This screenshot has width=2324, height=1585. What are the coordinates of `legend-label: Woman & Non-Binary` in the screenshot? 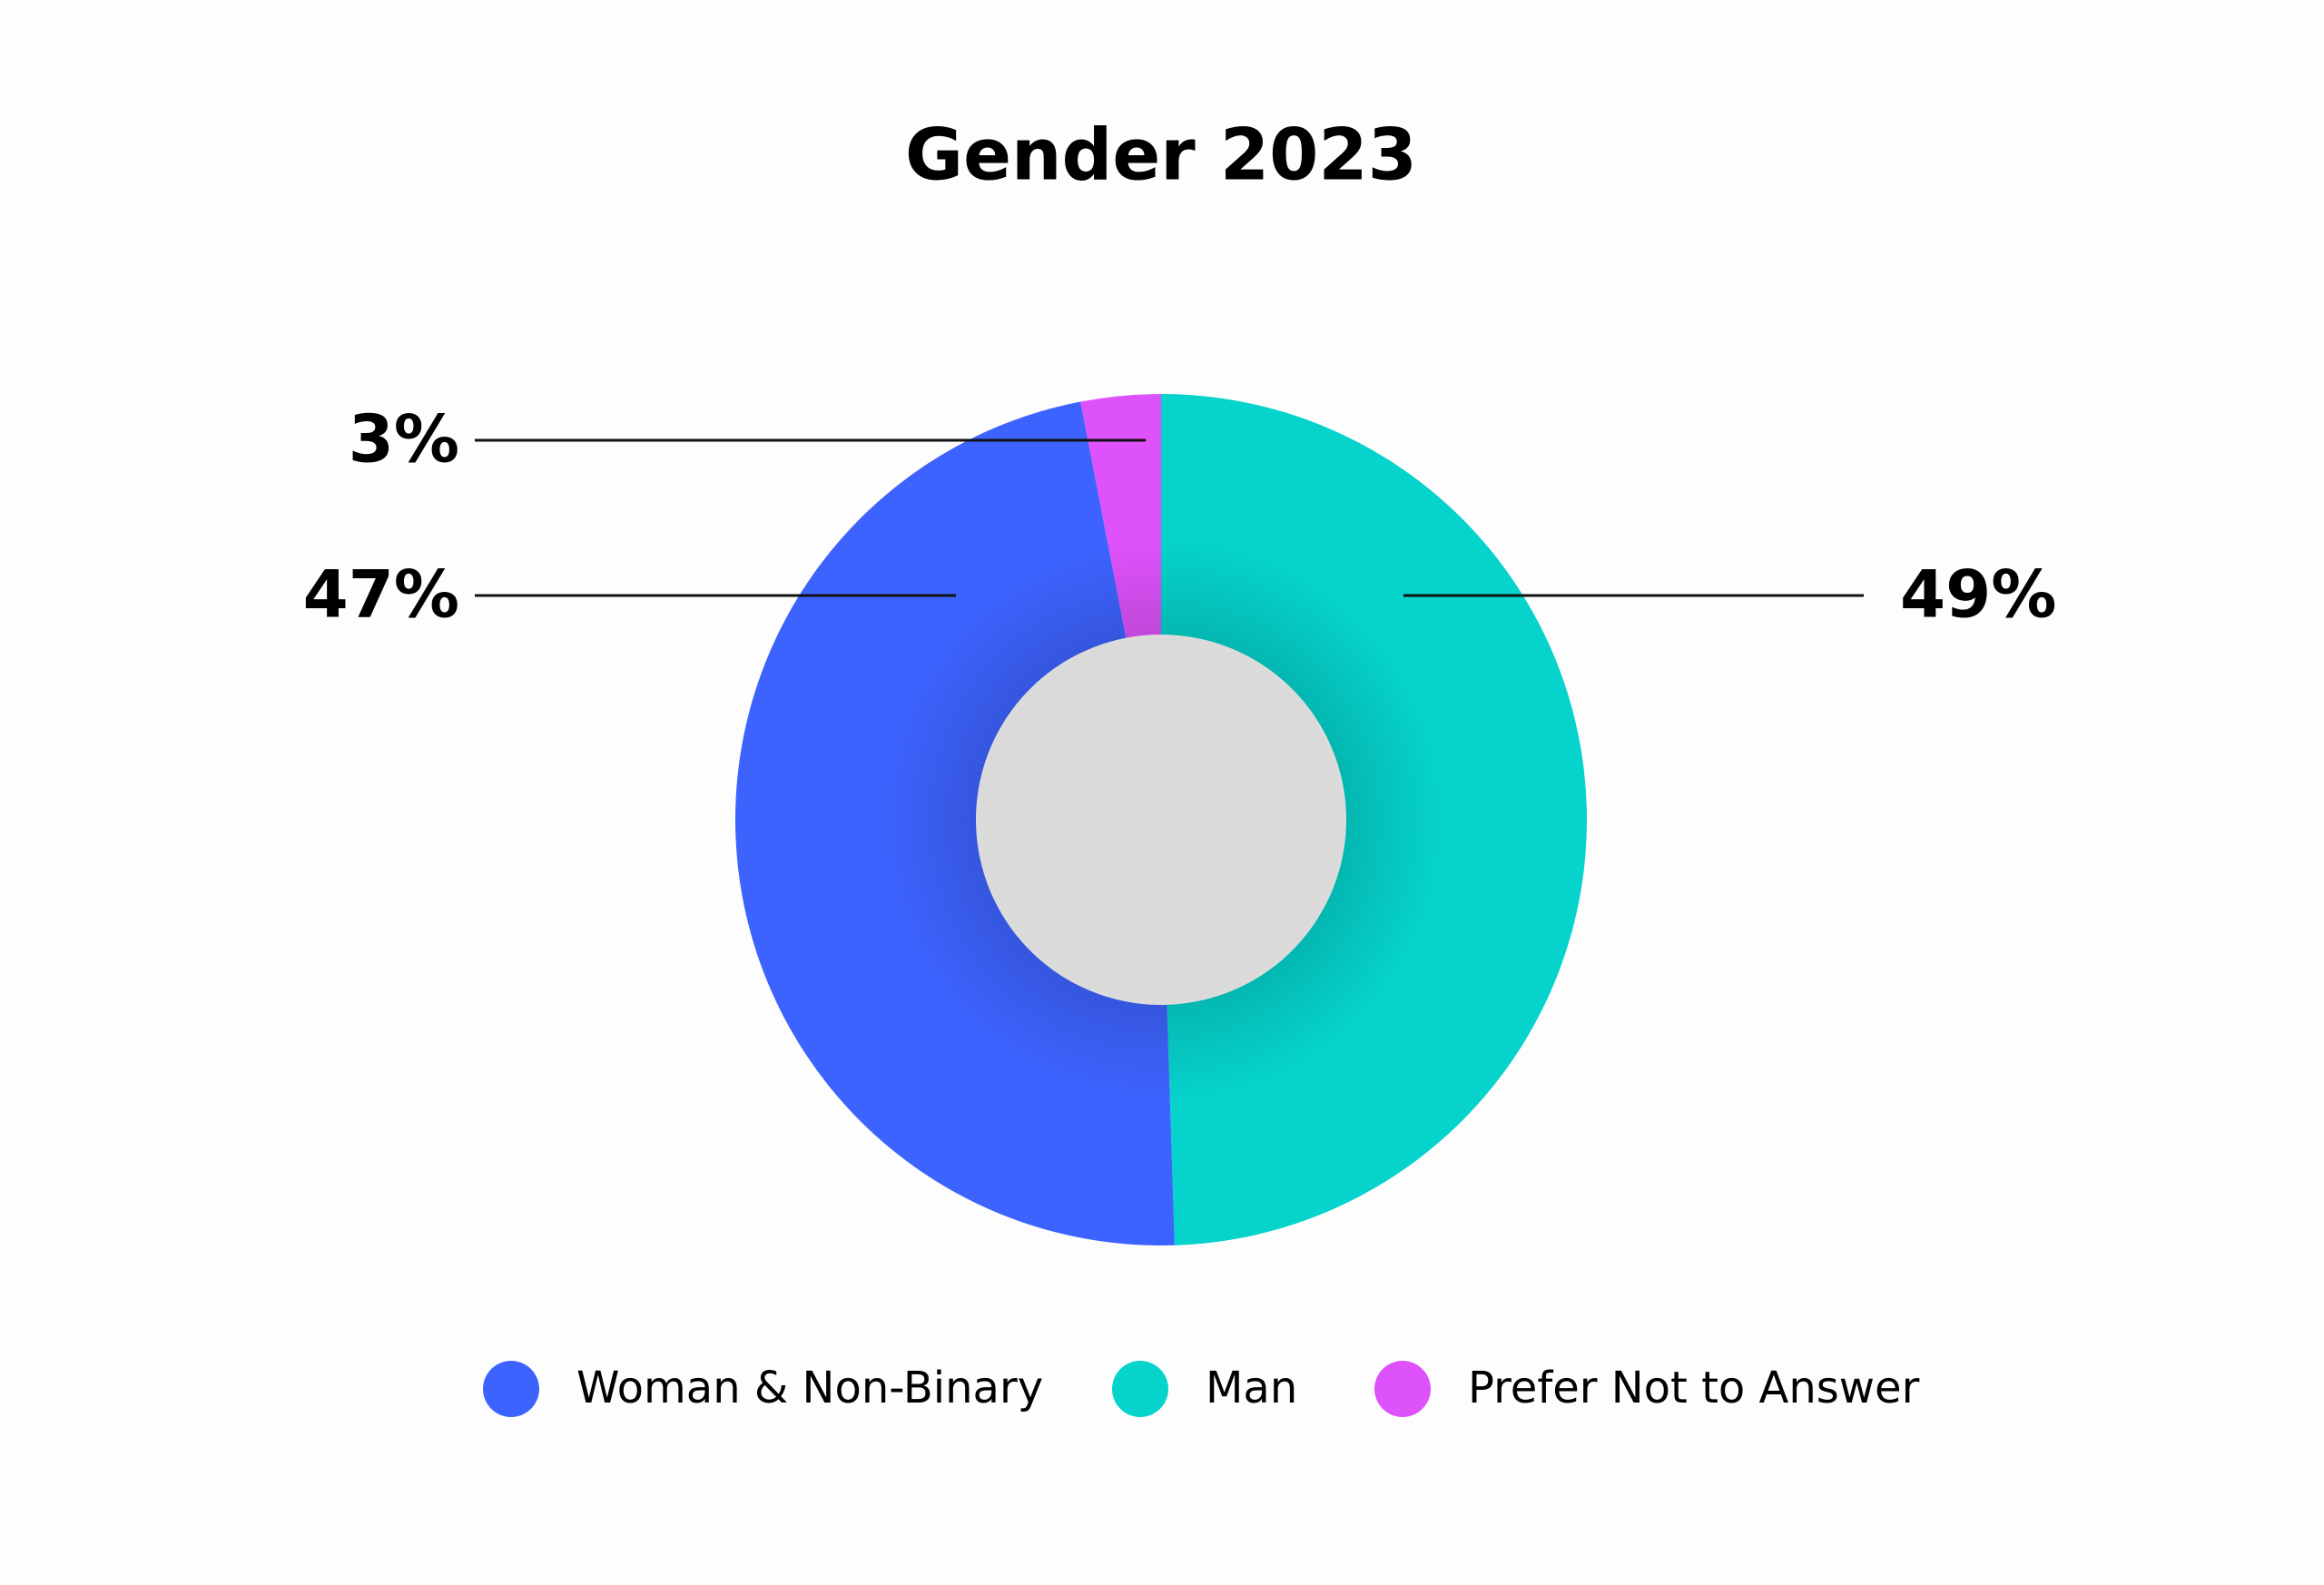 It's located at (809, 1388).